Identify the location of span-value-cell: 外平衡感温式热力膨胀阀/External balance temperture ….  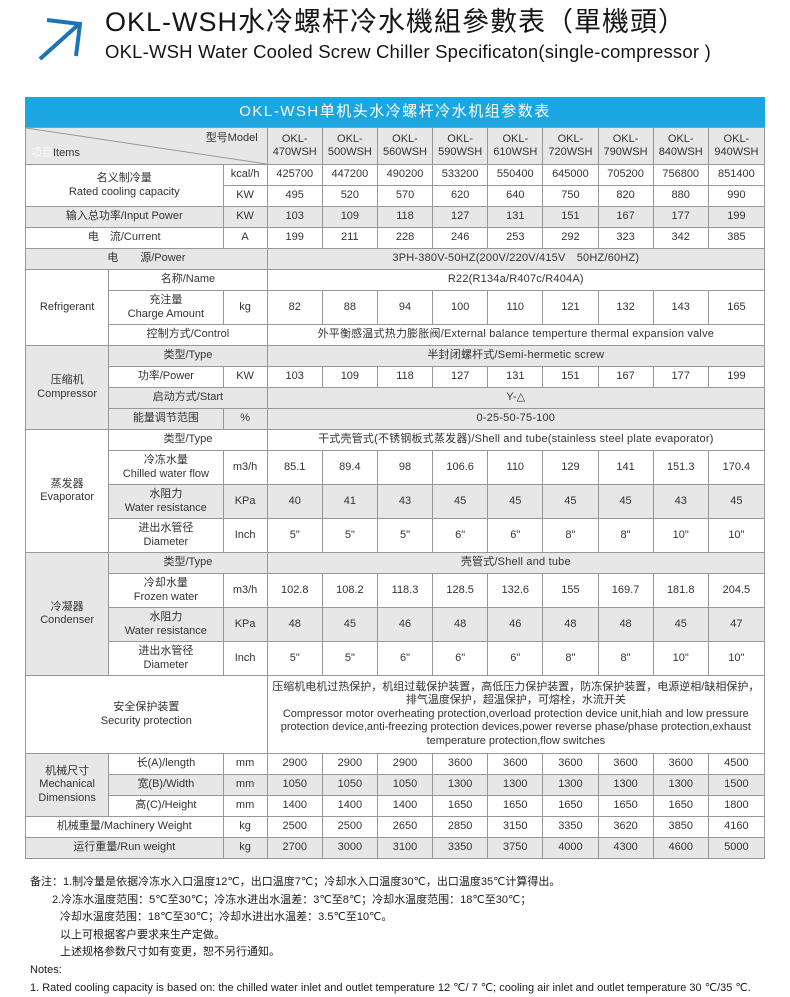
(516, 335).